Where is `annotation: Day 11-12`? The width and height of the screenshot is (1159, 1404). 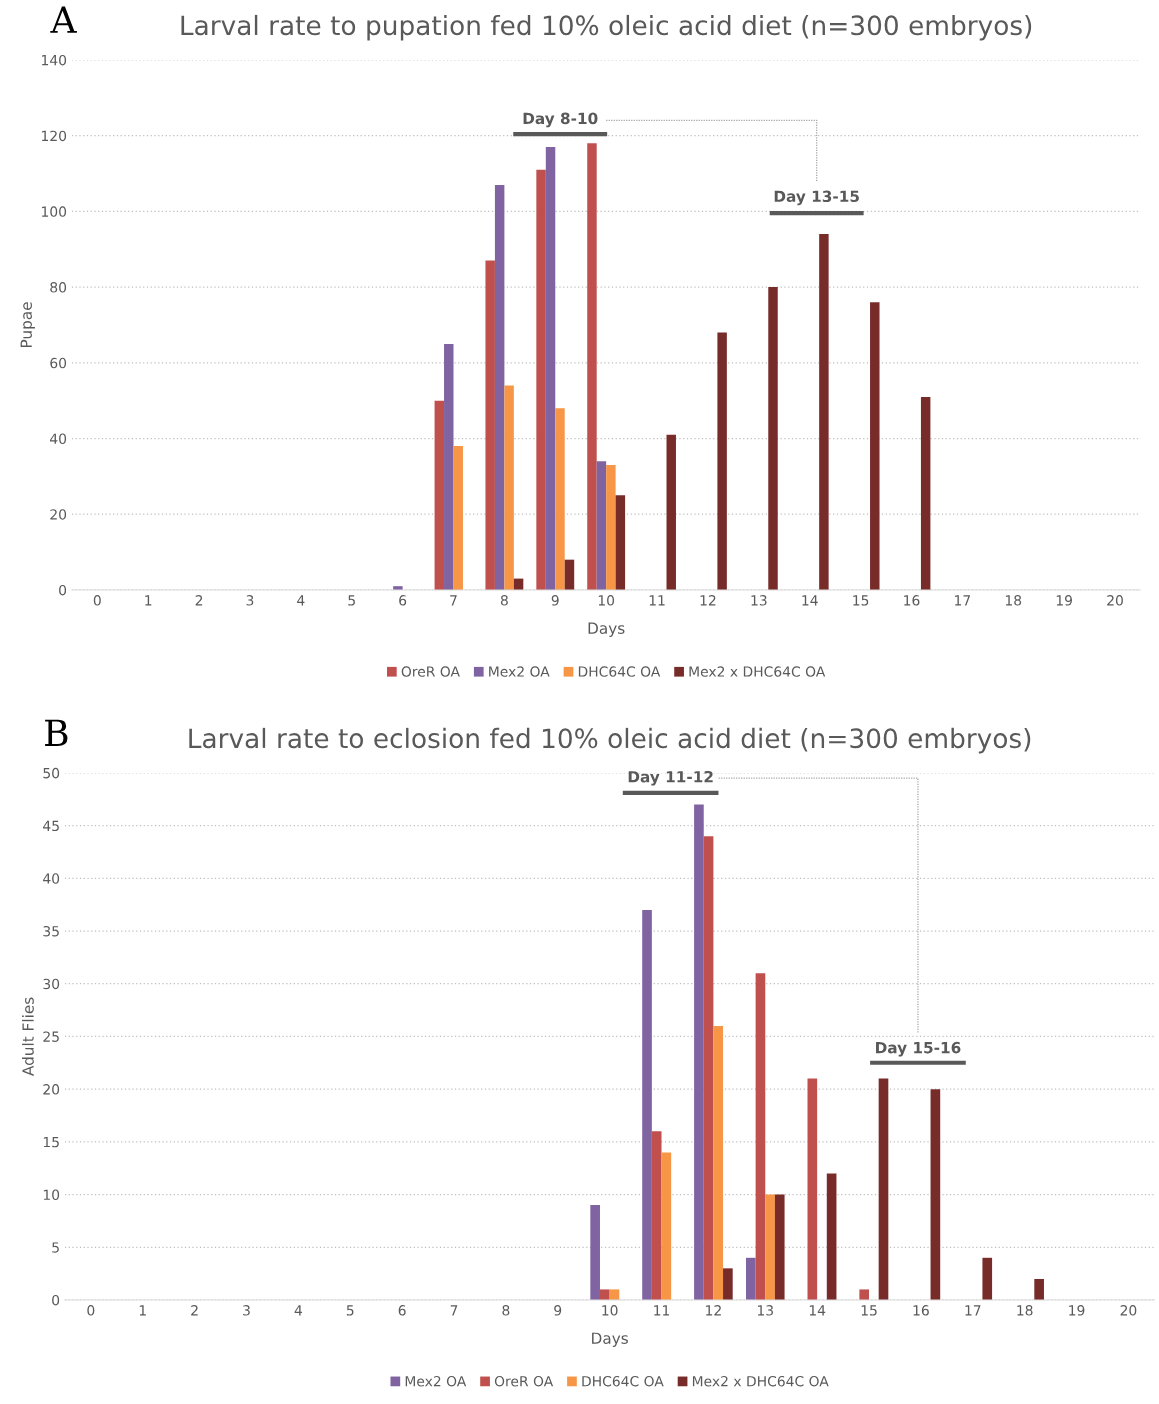 annotation: Day 11-12 is located at coordinates (670, 778).